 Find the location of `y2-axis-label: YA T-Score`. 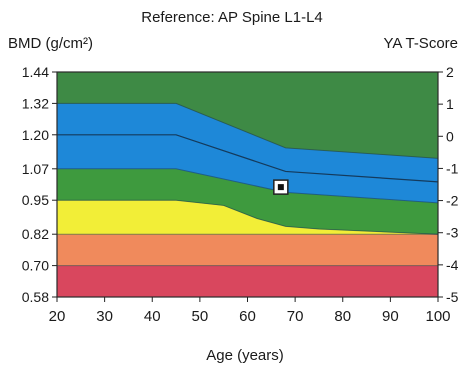

y2-axis-label: YA T-Score is located at coordinates (421, 43).